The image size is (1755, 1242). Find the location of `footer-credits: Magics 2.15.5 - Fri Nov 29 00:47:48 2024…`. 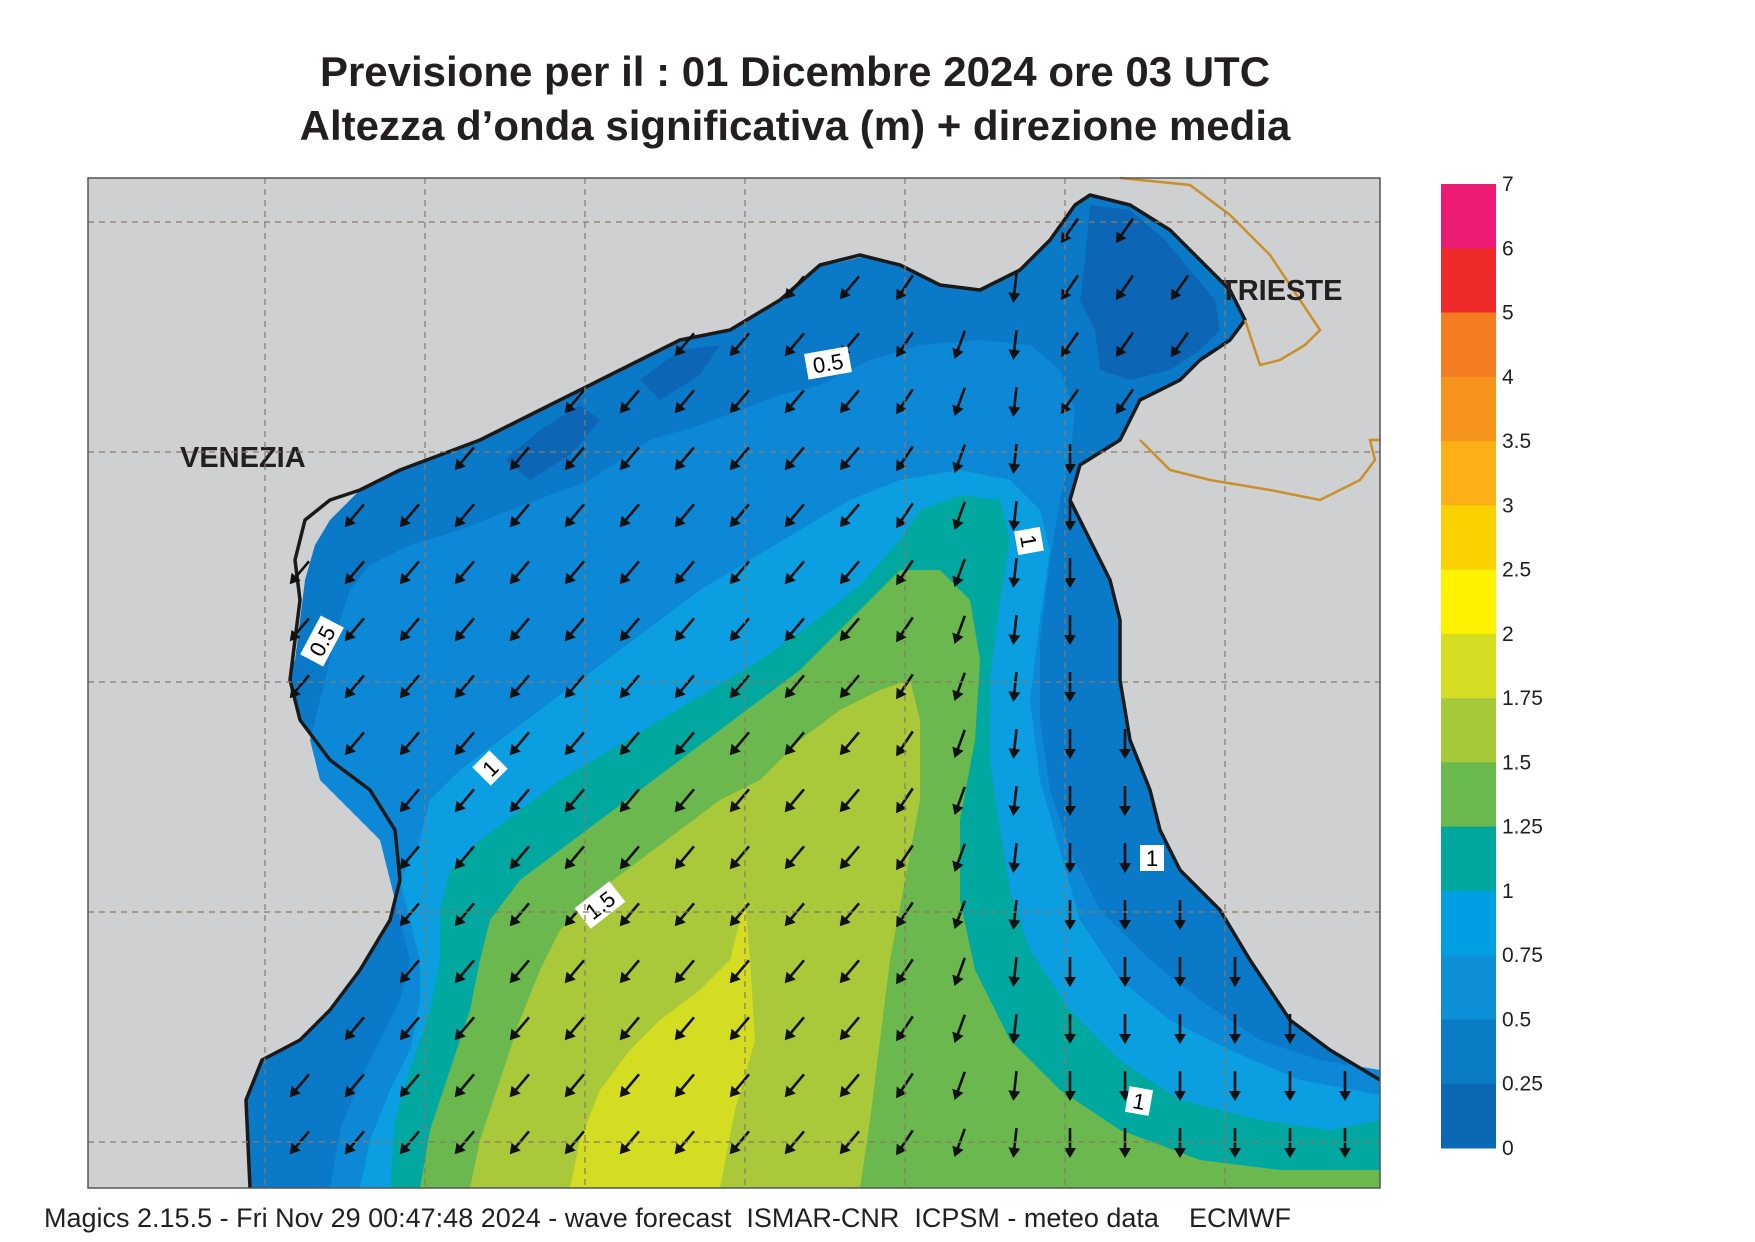

footer-credits: Magics 2.15.5 - Fri Nov 29 00:47:48 2024… is located at coordinates (667, 1218).